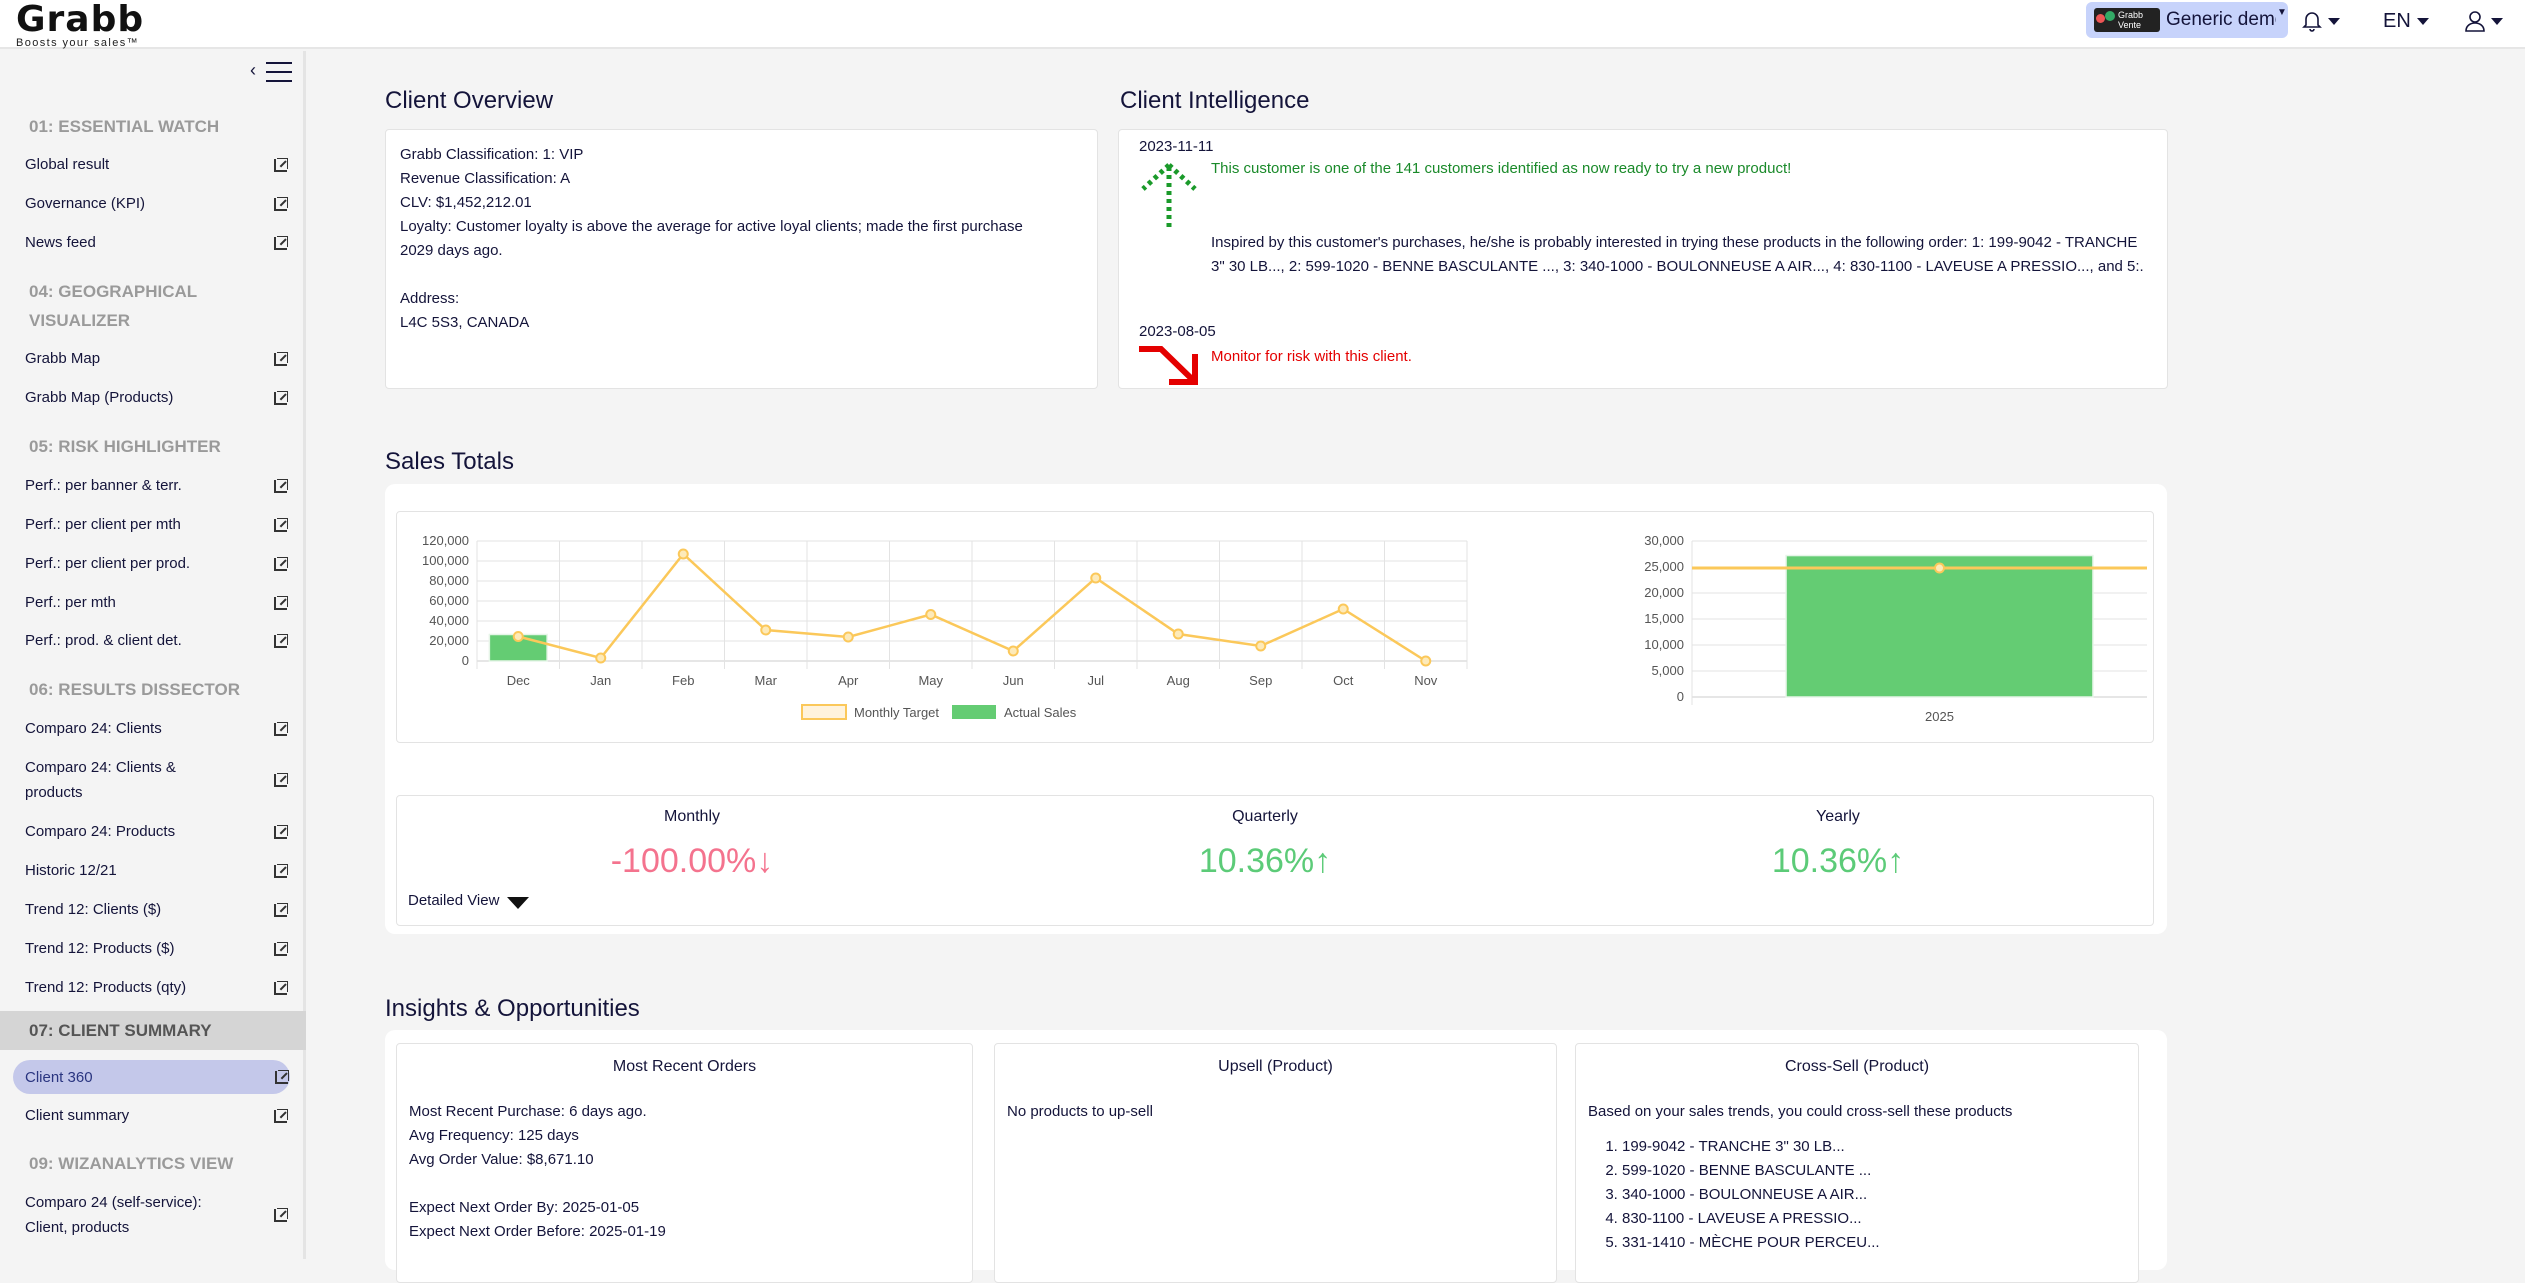 The width and height of the screenshot is (2525, 1283). What do you see at coordinates (600, 680) in the screenshot?
I see `x-tick-label: Jan` at bounding box center [600, 680].